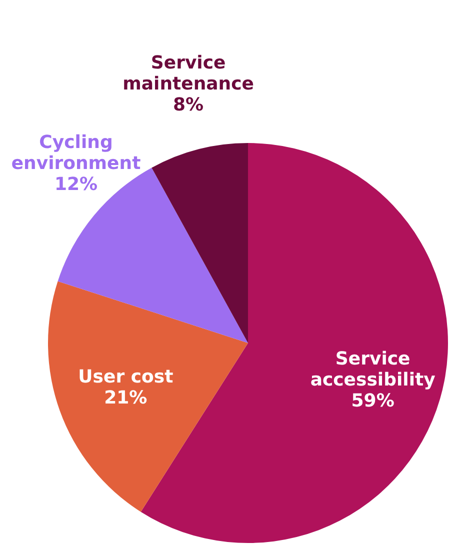 This screenshot has height=553, width=471. What do you see at coordinates (126, 377) in the screenshot?
I see `slice-label: User cost` at bounding box center [126, 377].